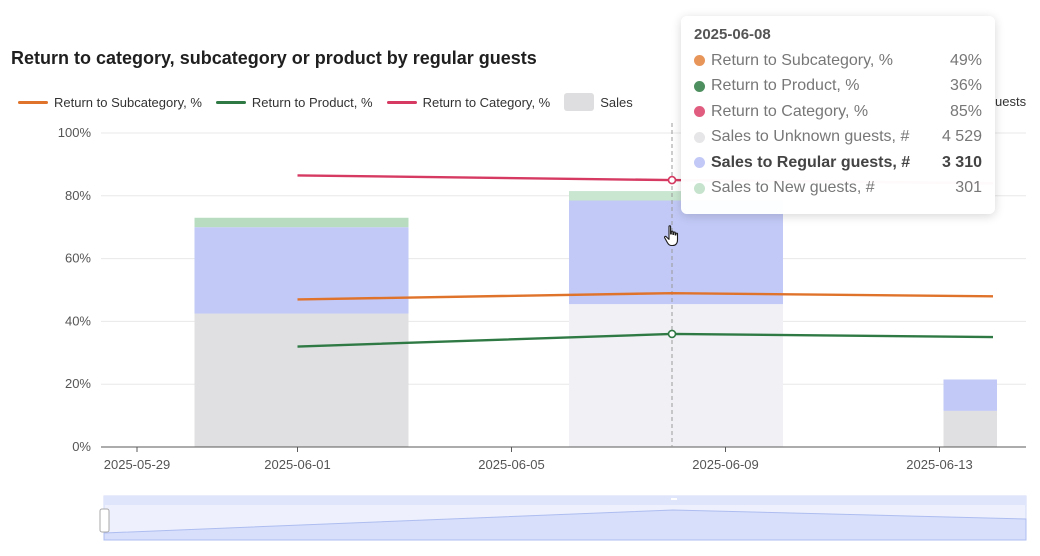  I want to click on tooltip-row: Sales to New guests, # 301, so click(838, 189).